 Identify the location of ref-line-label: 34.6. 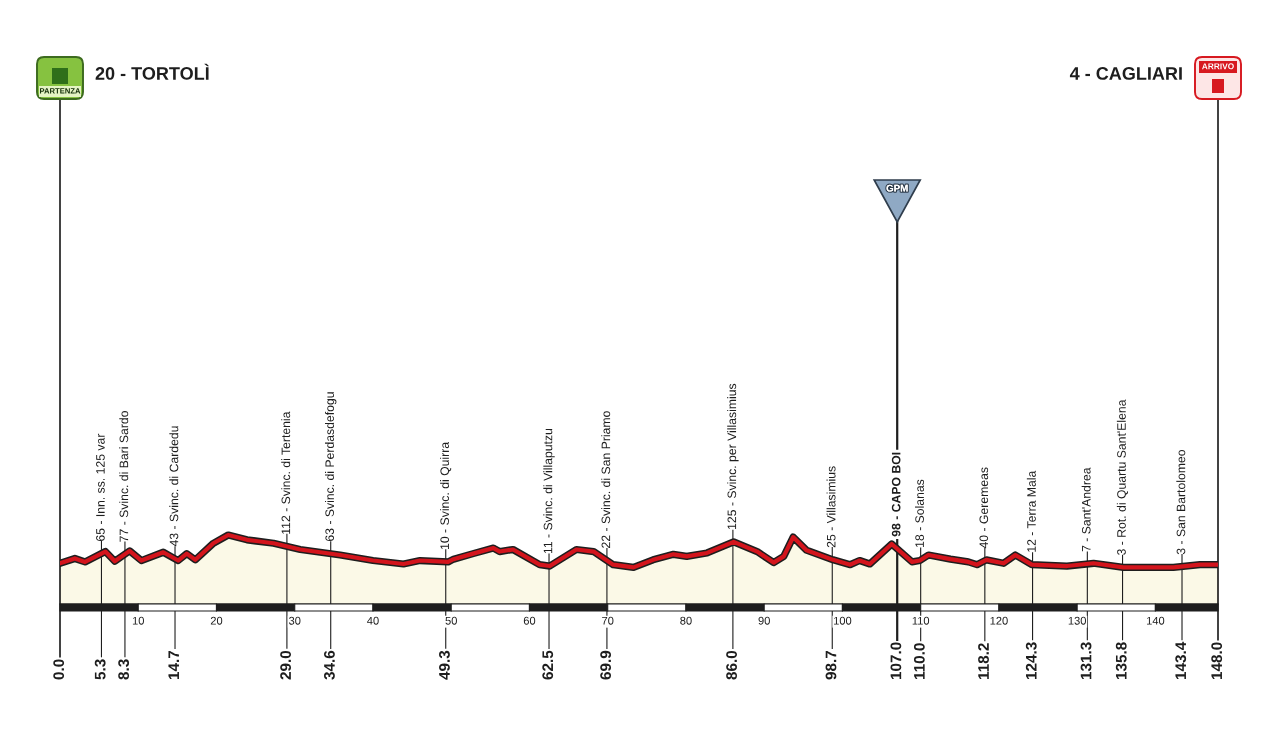
(329, 665).